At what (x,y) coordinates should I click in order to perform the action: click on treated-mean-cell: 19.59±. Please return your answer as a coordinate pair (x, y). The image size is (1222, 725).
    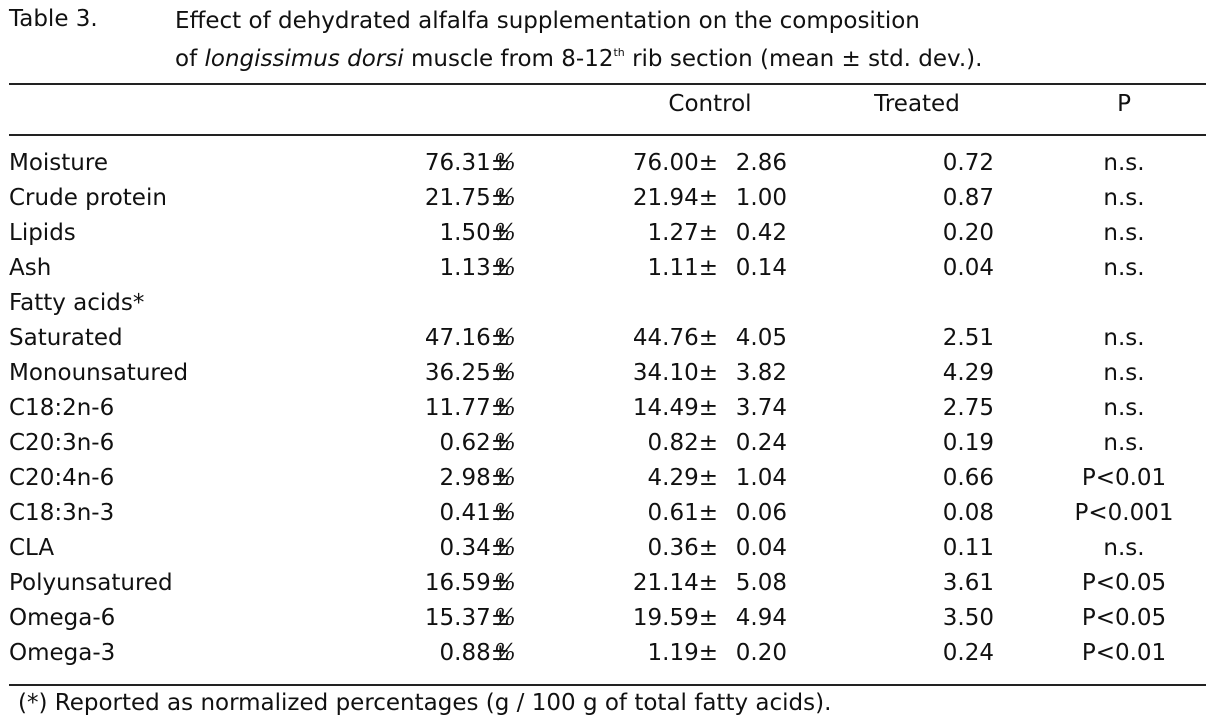
    Looking at the image, I should click on (675, 618).